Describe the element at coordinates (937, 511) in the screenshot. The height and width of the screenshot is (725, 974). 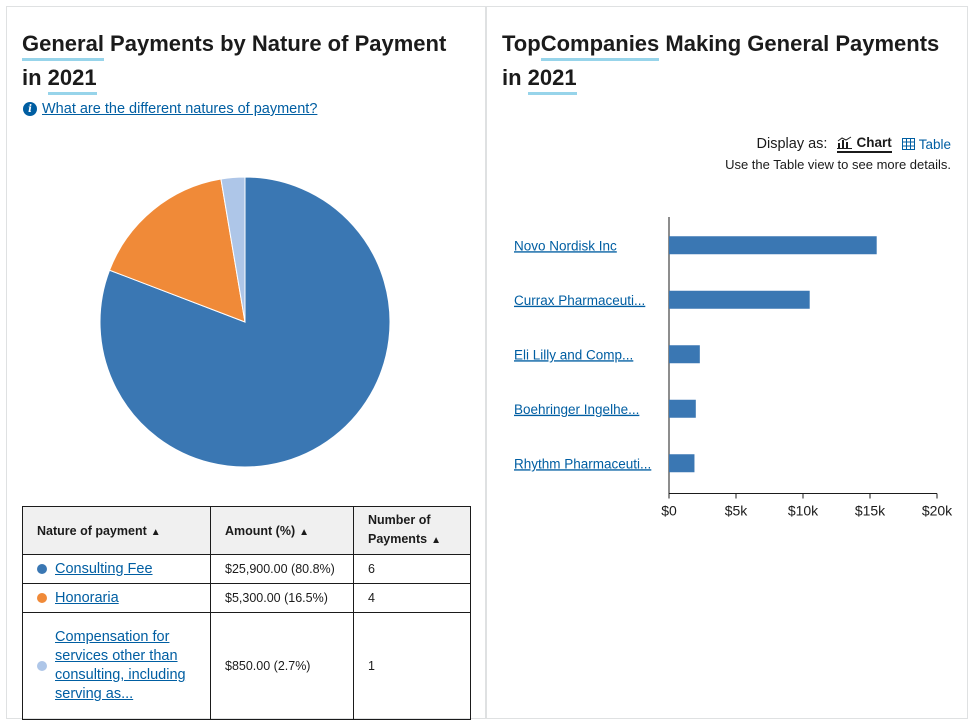
I see `x-tick-label: $20k` at that location.